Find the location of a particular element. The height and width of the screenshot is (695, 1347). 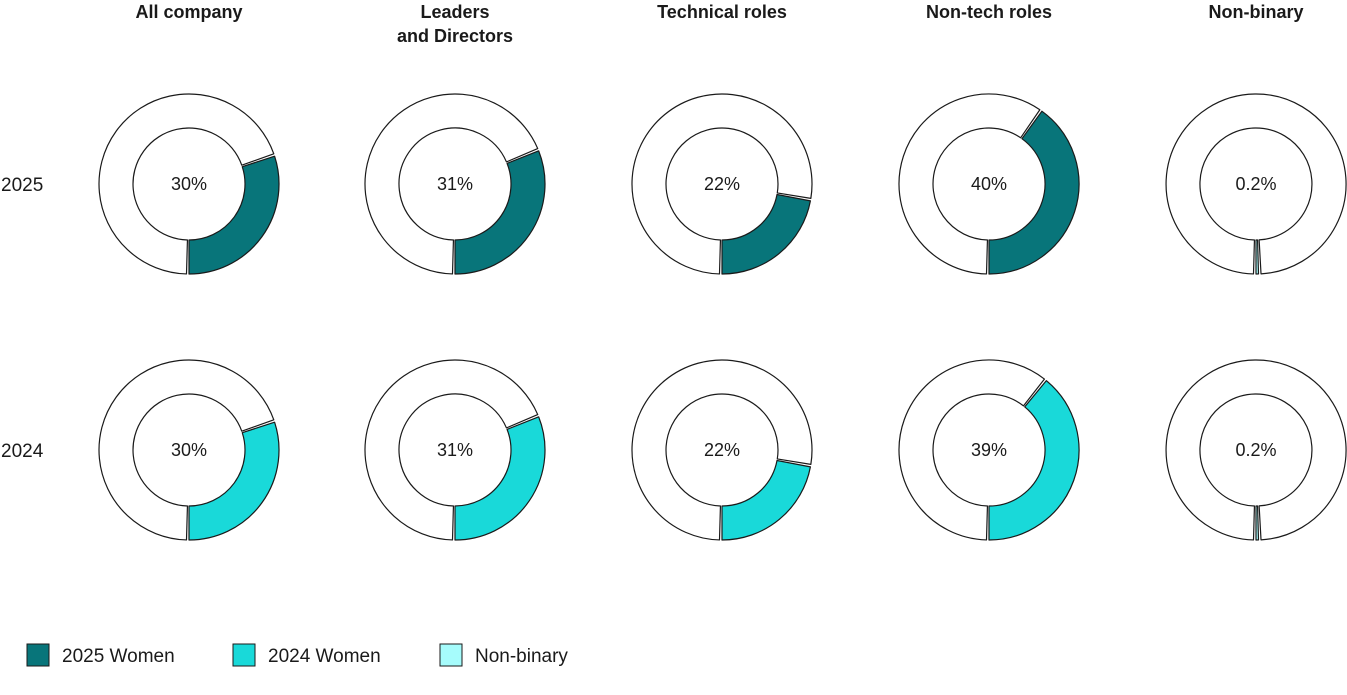

column-title: and Directors is located at coordinates (455, 36).